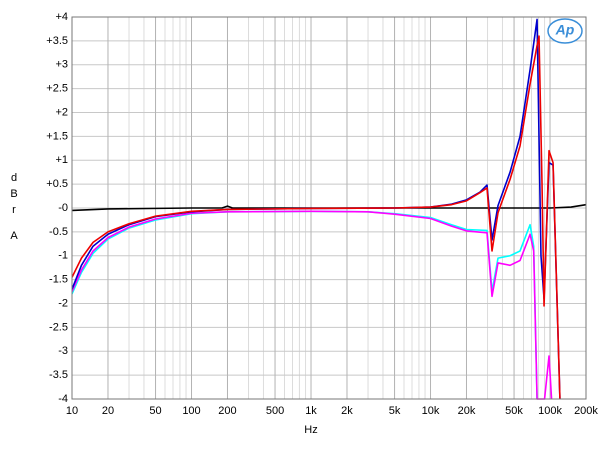  I want to click on logo-text: Ap, so click(565, 30).